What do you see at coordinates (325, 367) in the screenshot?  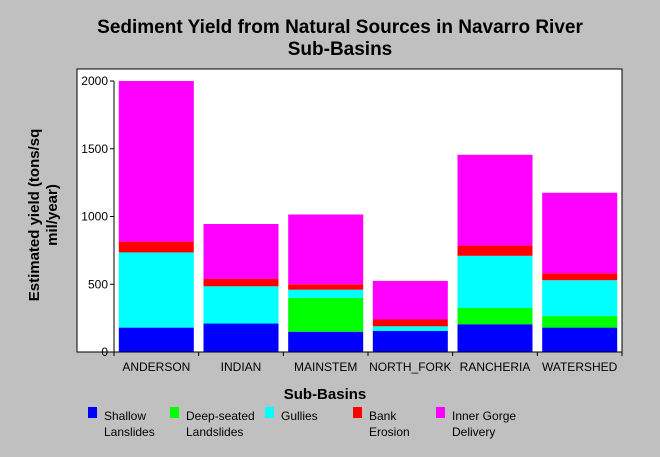 I see `x-tick-label: MAINSTEM` at bounding box center [325, 367].